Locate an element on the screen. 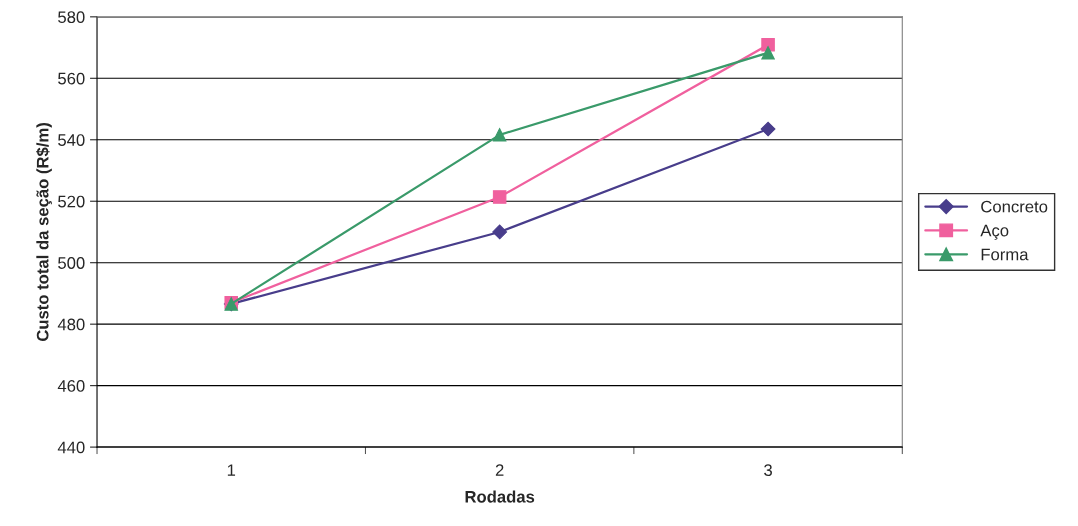  y-tick-label: 540 is located at coordinates (71, 140).